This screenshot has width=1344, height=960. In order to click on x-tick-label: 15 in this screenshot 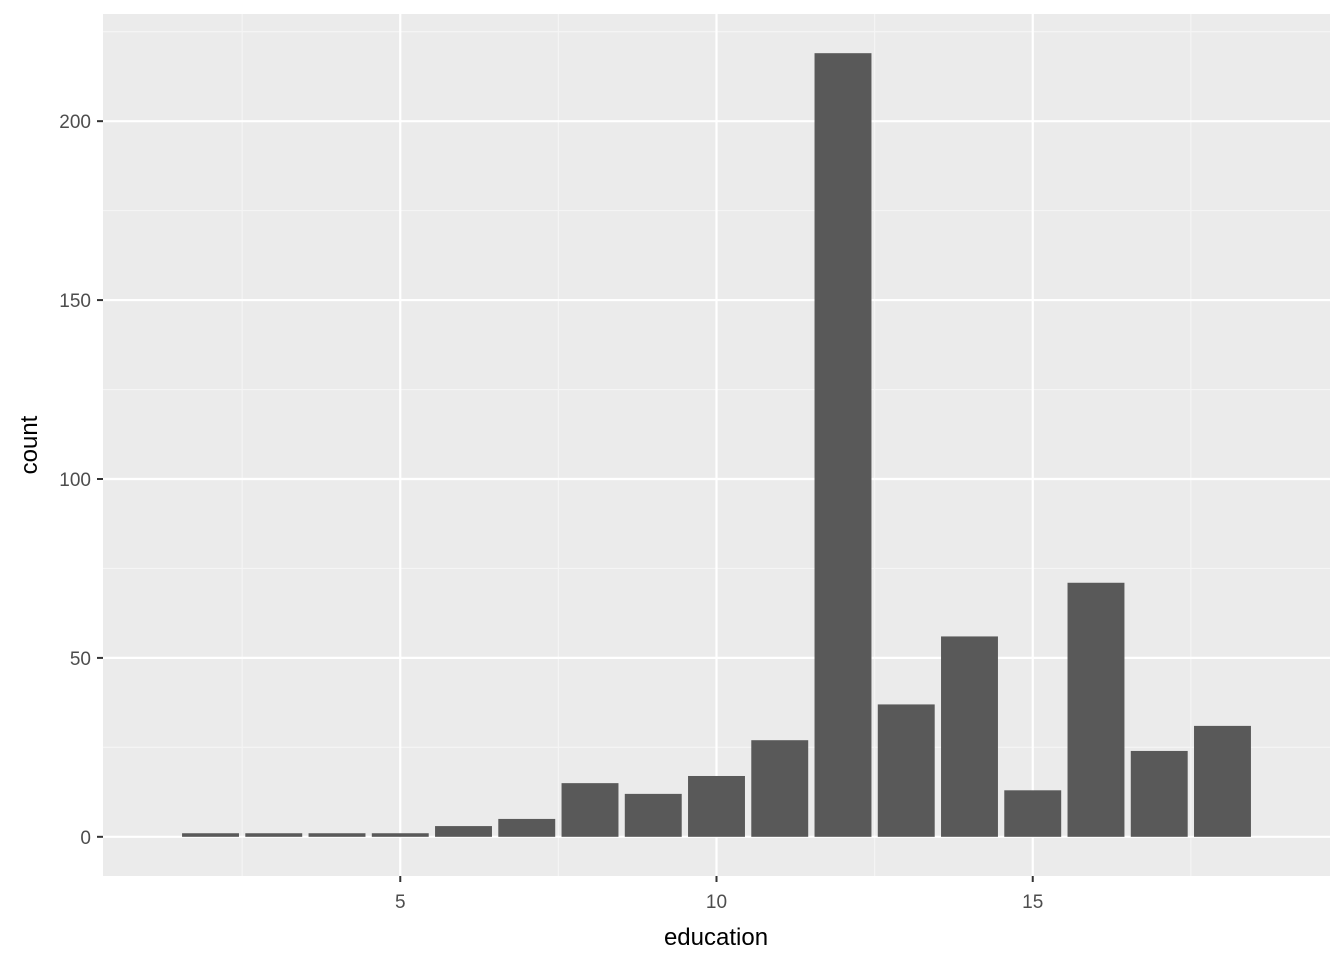, I will do `click(1032, 902)`.